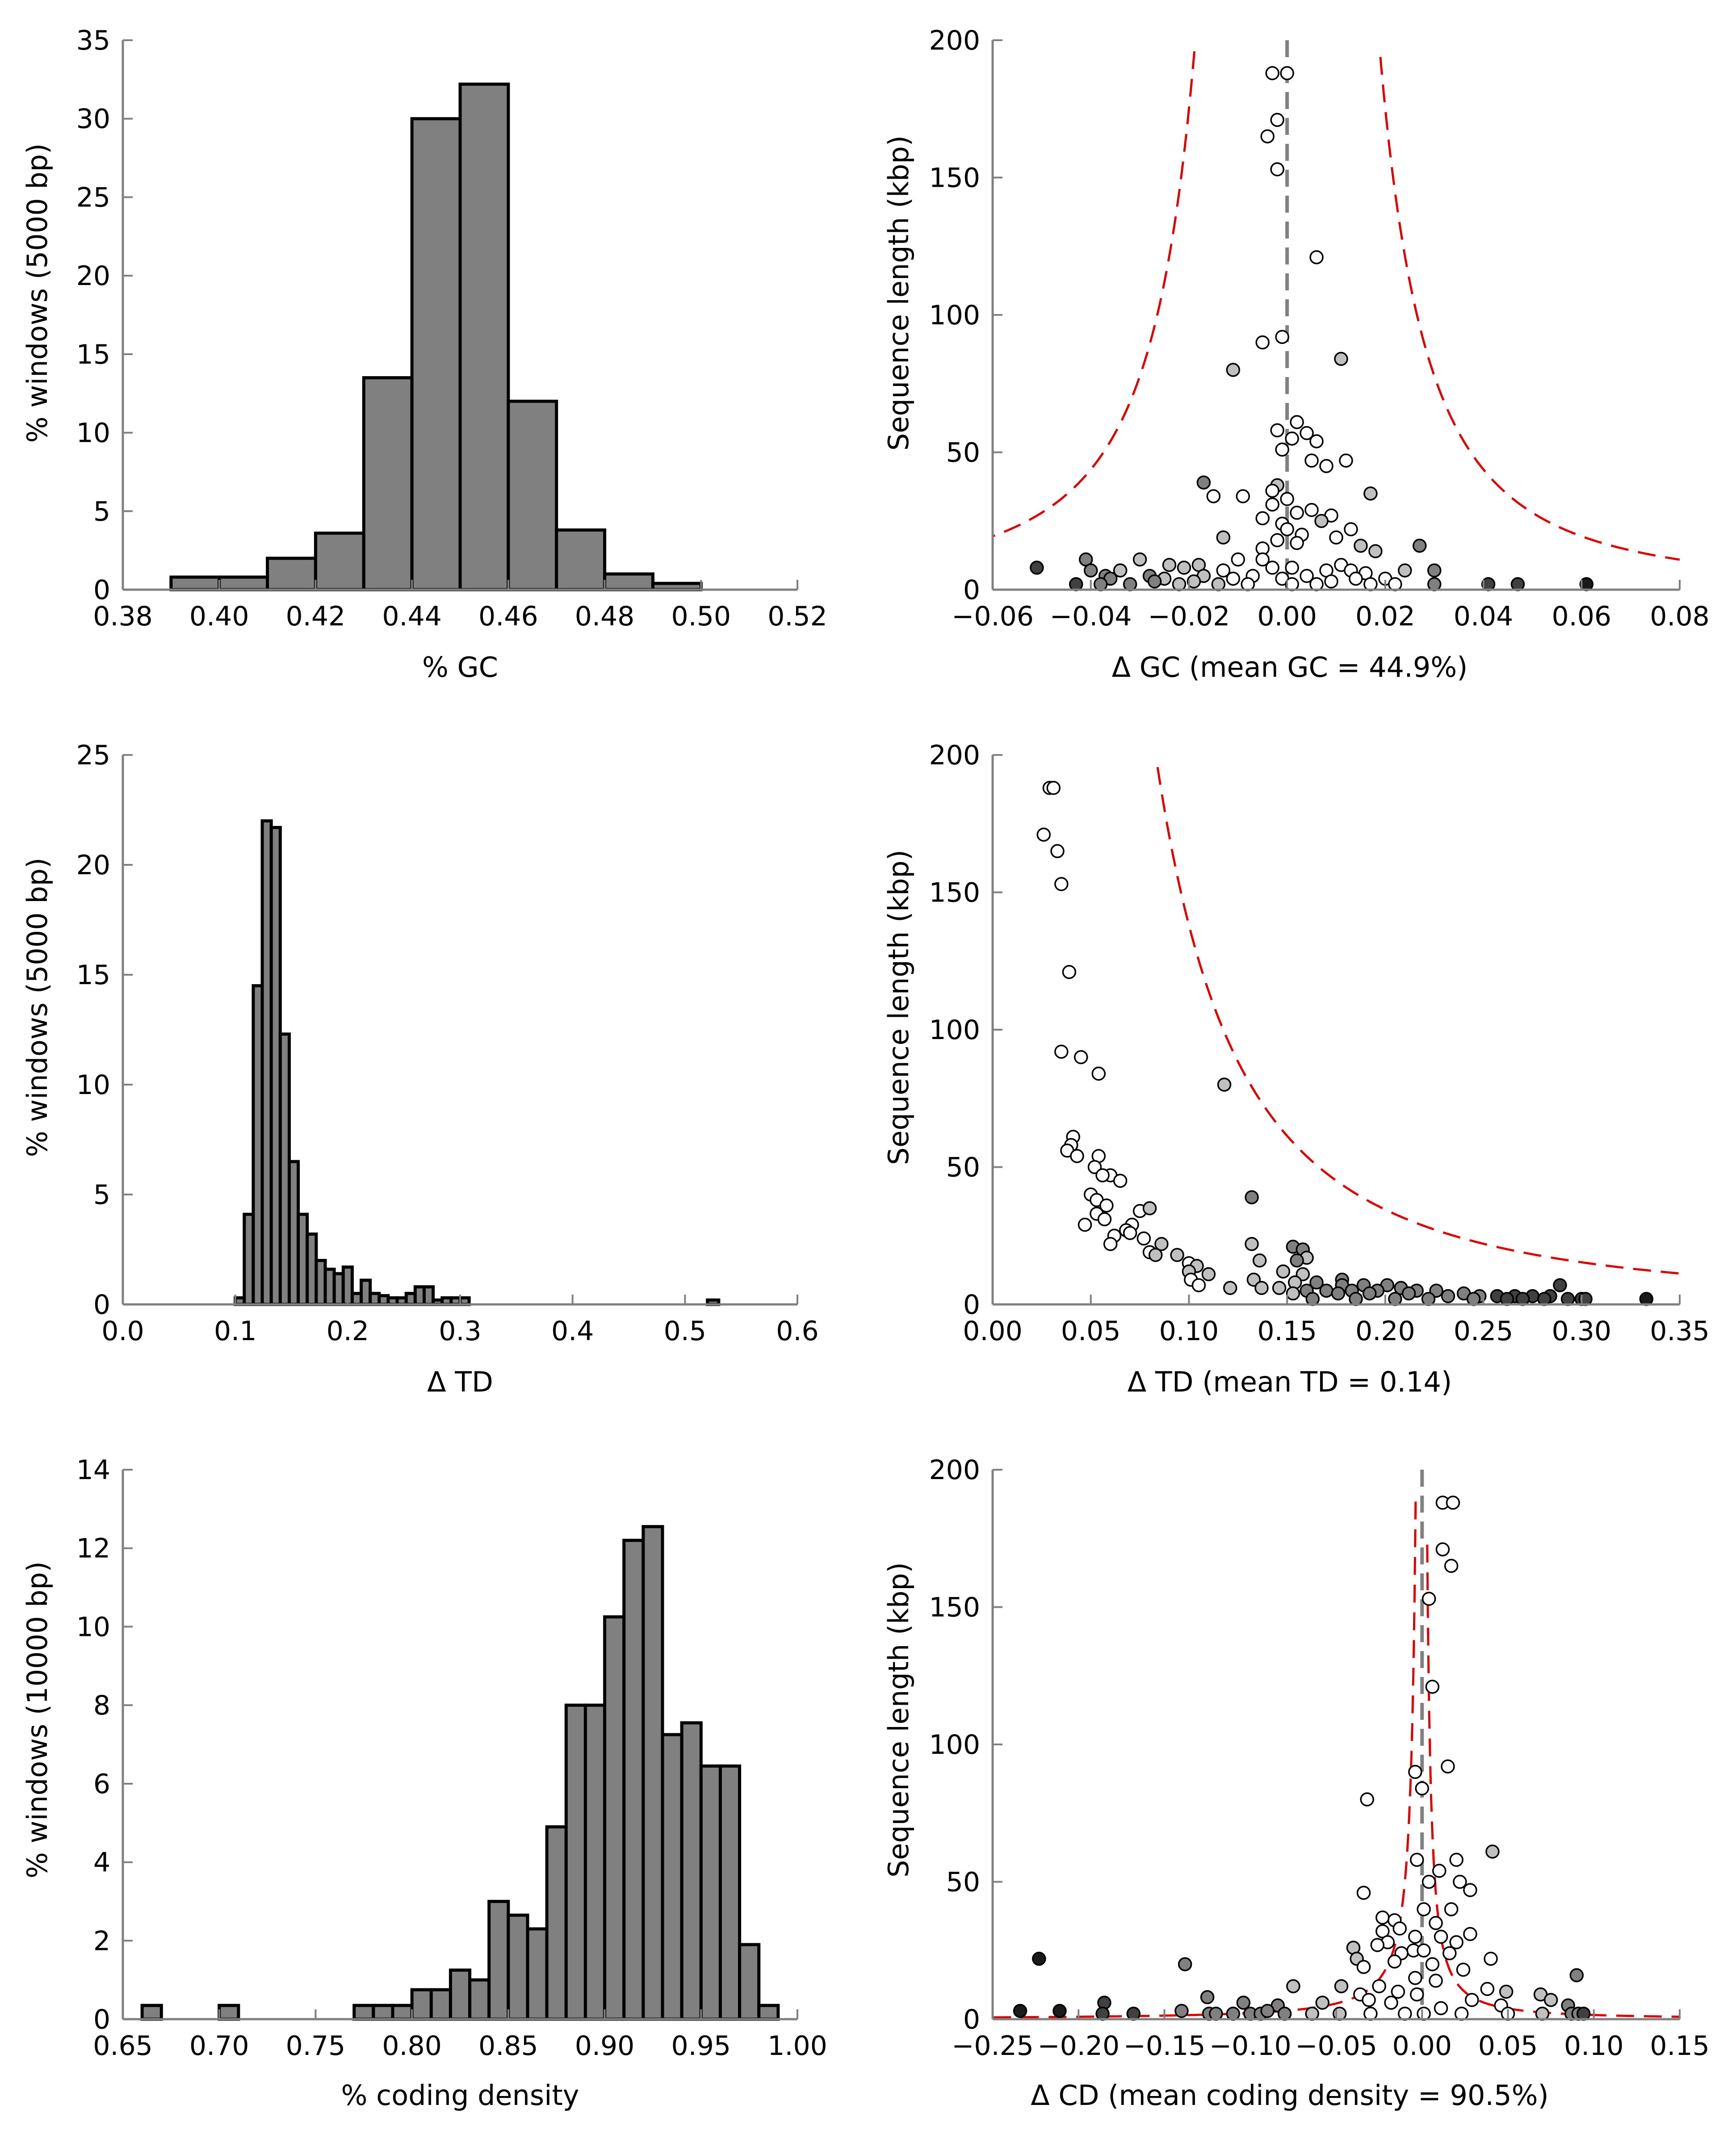 The height and width of the screenshot is (2138, 1736). What do you see at coordinates (348, 1332) in the screenshot?
I see `td-histogram-x-tick-label: 0.2` at bounding box center [348, 1332].